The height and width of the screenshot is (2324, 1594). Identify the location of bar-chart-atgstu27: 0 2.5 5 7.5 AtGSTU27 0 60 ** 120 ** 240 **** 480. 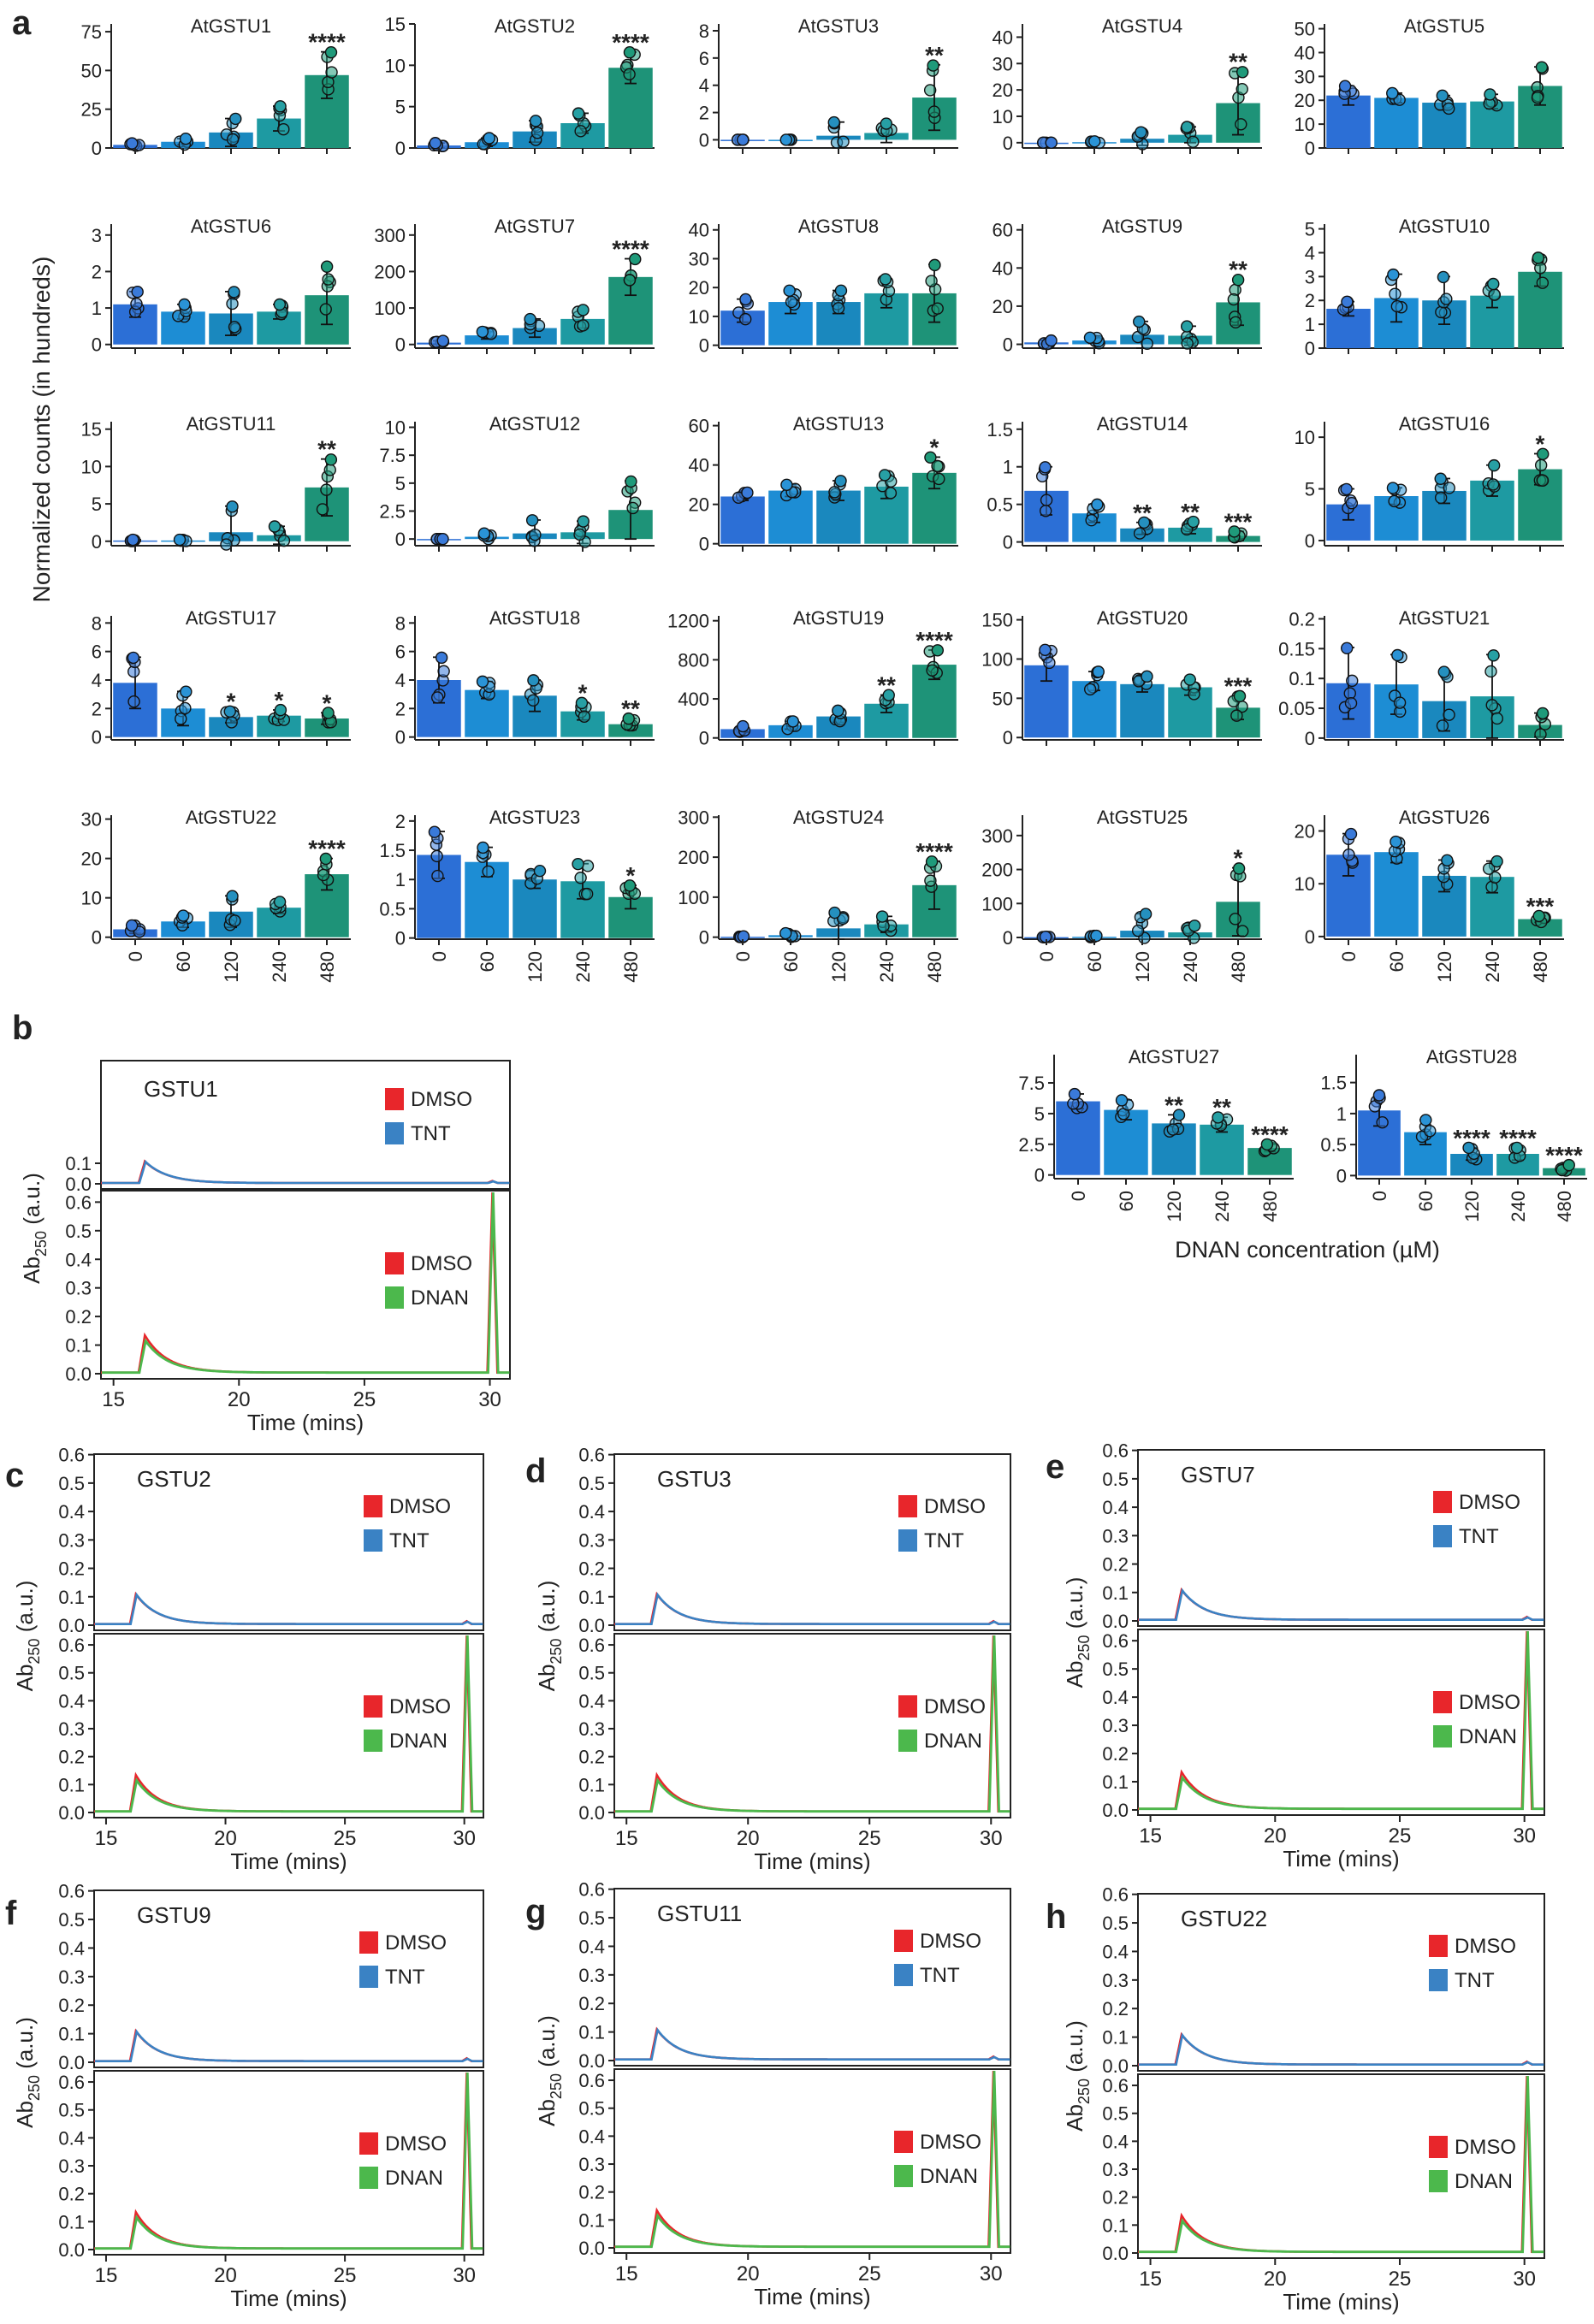
(1156, 1134).